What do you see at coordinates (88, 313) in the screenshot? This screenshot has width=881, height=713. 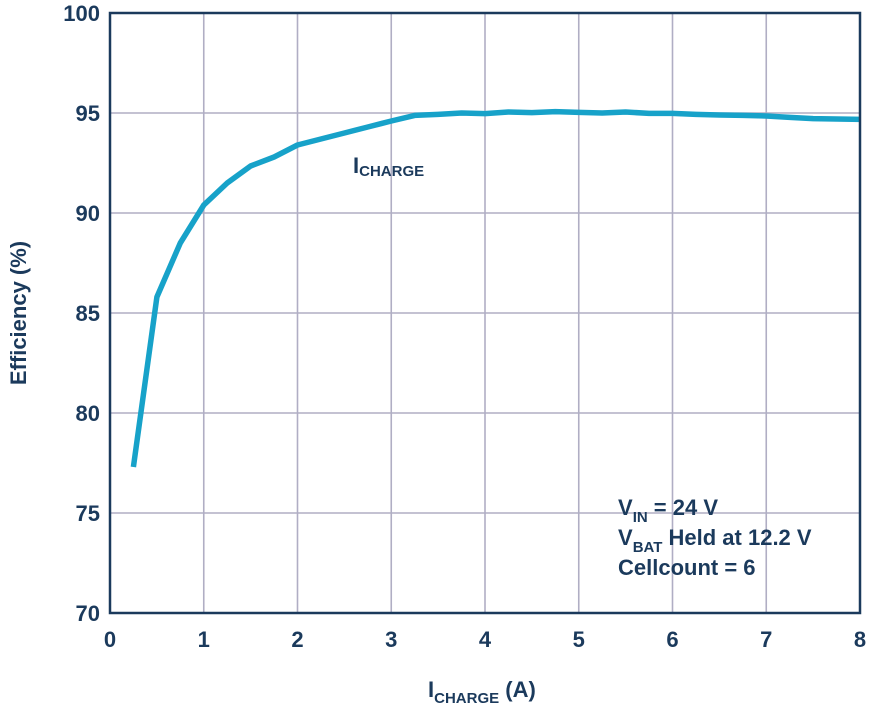 I see `y-tick-label: 85` at bounding box center [88, 313].